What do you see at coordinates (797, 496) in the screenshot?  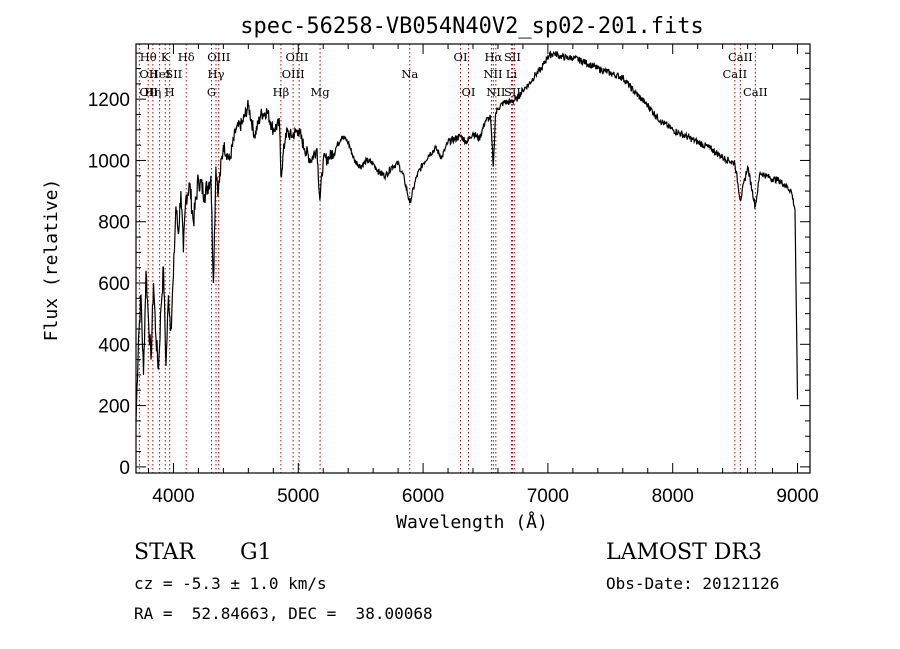 I see `x-tick-label: 9000` at bounding box center [797, 496].